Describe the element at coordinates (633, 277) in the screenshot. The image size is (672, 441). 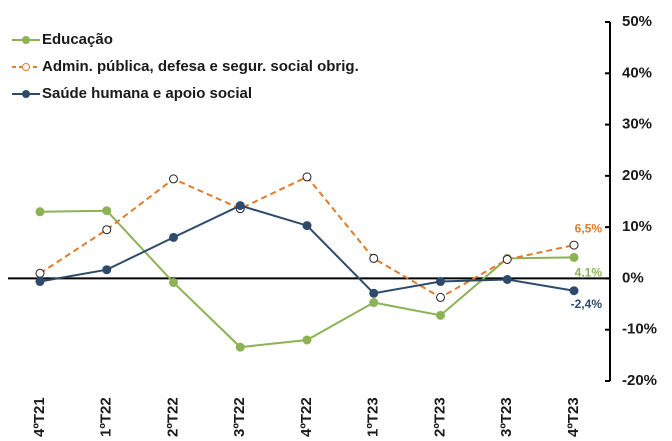
I see `y-tick-label: 0%` at that location.